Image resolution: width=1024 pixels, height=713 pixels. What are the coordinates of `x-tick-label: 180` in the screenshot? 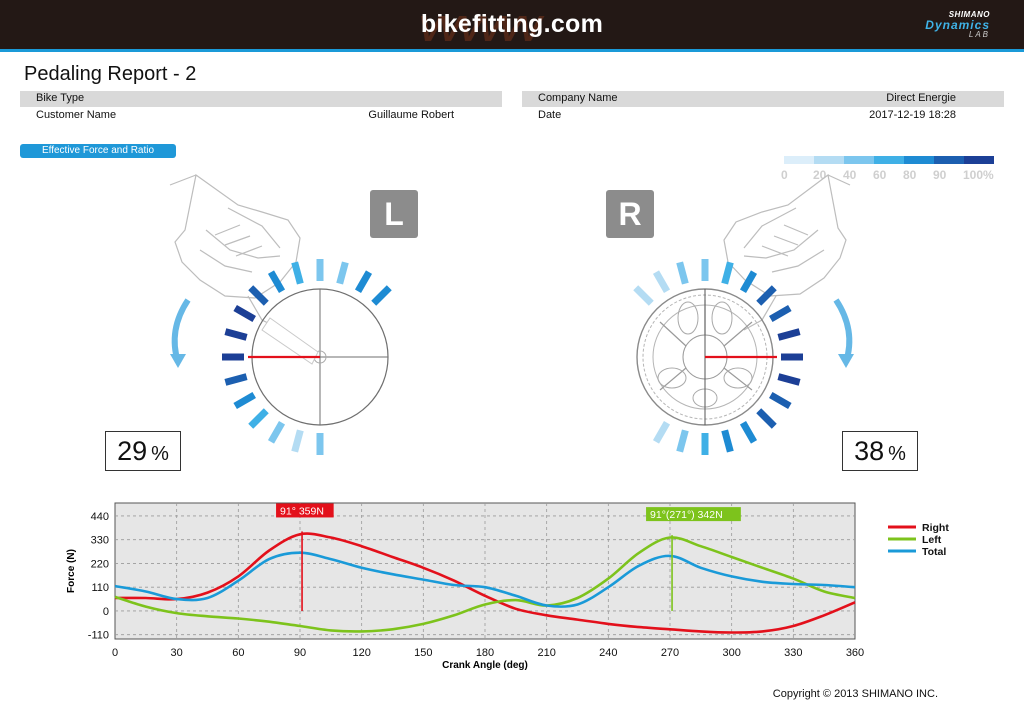 It's located at (485, 653).